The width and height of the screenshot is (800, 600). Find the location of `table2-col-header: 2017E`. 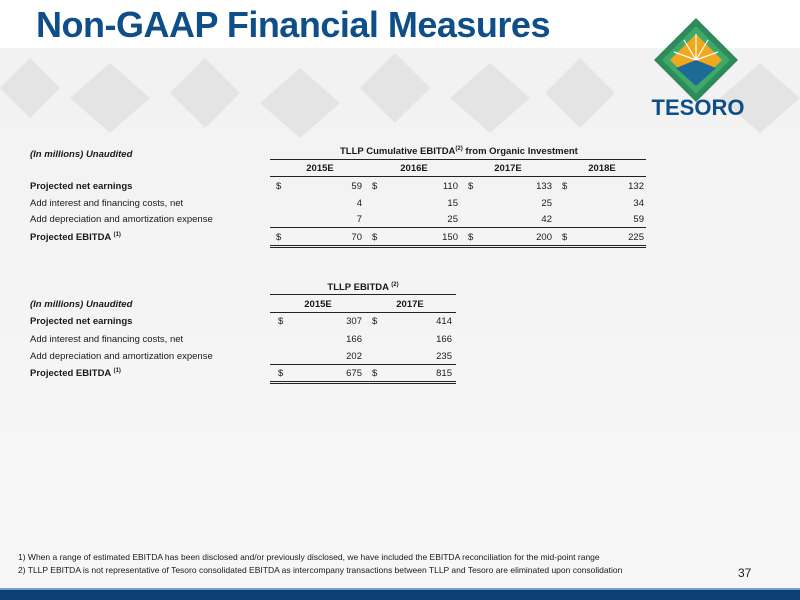

table2-col-header: 2017E is located at coordinates (410, 304).